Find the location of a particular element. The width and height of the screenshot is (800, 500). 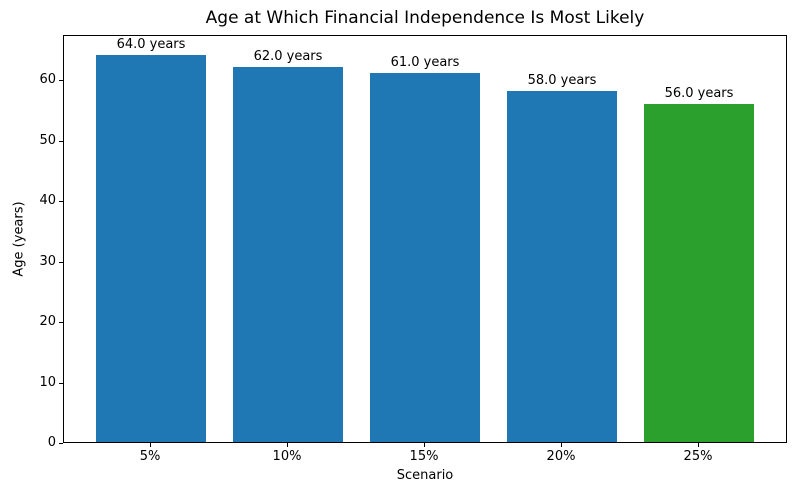

y-tick-label: 0 is located at coordinates (51, 442).